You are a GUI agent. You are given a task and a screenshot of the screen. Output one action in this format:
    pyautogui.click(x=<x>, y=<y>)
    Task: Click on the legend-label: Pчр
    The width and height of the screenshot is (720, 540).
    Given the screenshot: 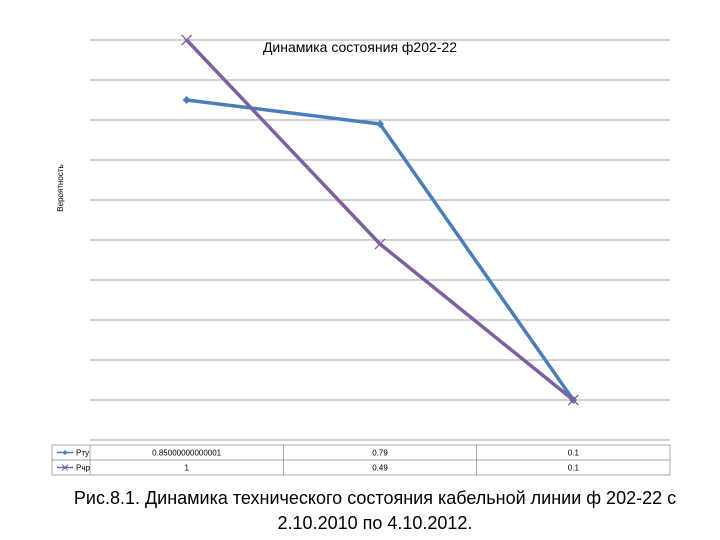 What is the action you would take?
    pyautogui.click(x=83, y=468)
    